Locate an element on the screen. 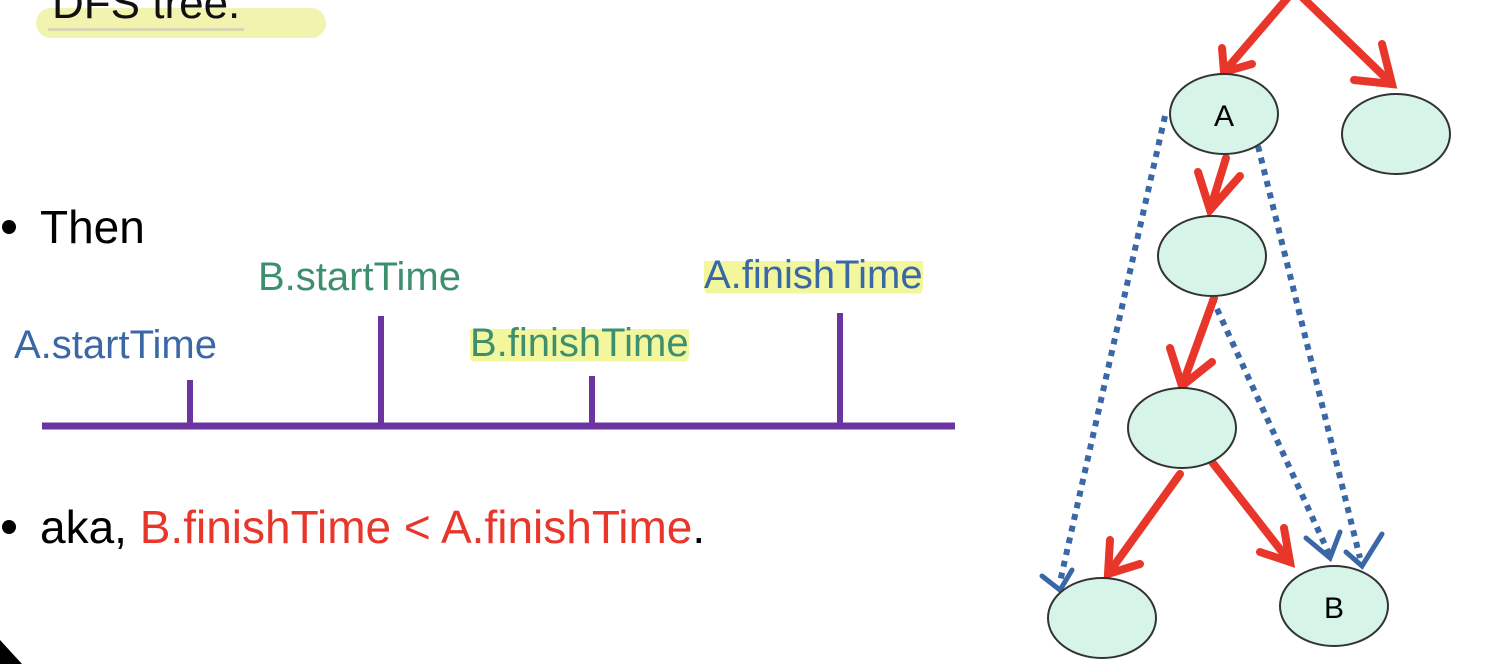 The height and width of the screenshot is (664, 1492). node-a is located at coordinates (1224, 114).